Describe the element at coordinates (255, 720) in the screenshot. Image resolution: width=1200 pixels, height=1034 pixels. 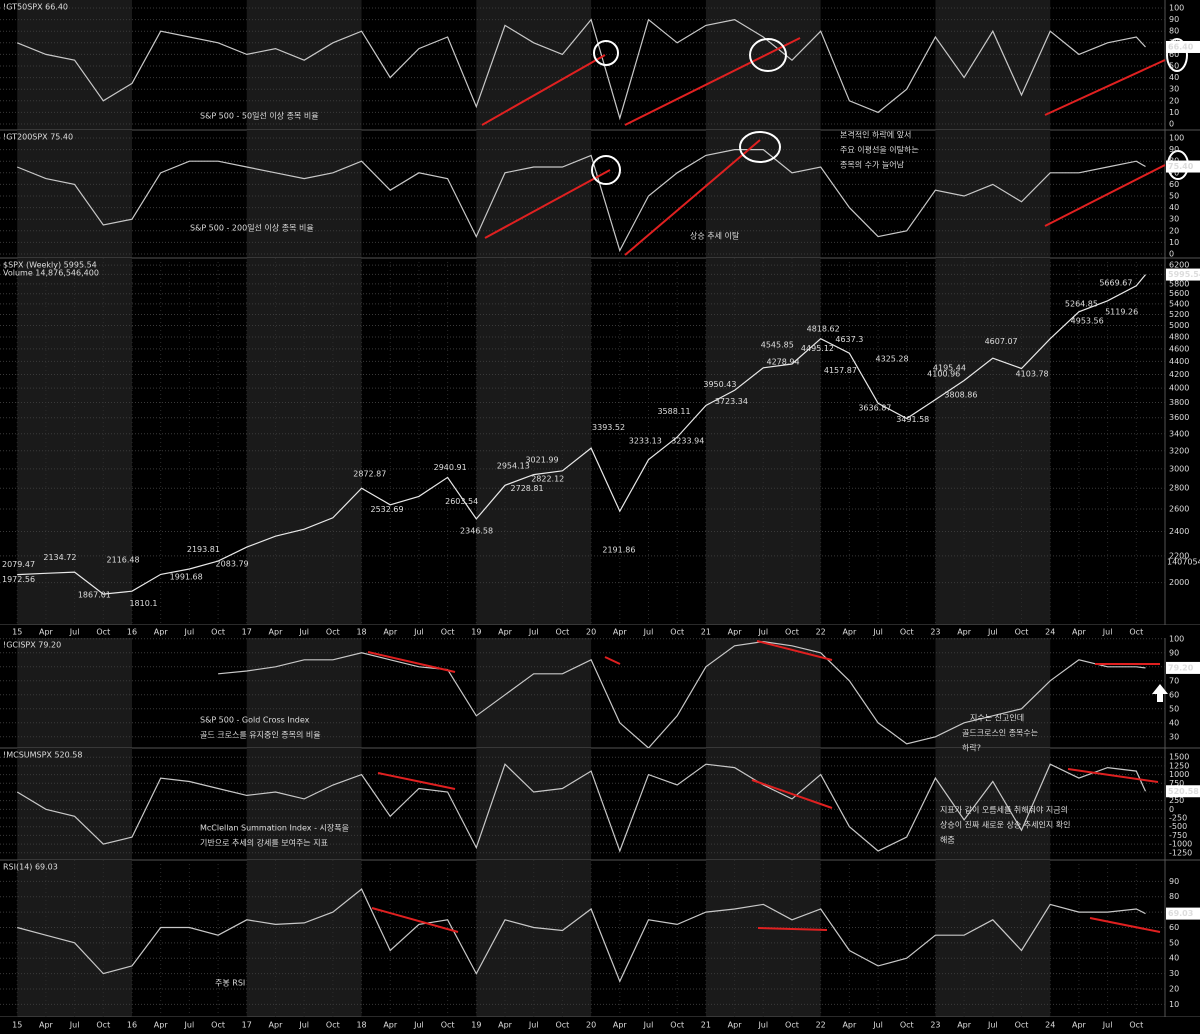
I see `annotation-text: S&P 500 - Gold Cross Index` at that location.